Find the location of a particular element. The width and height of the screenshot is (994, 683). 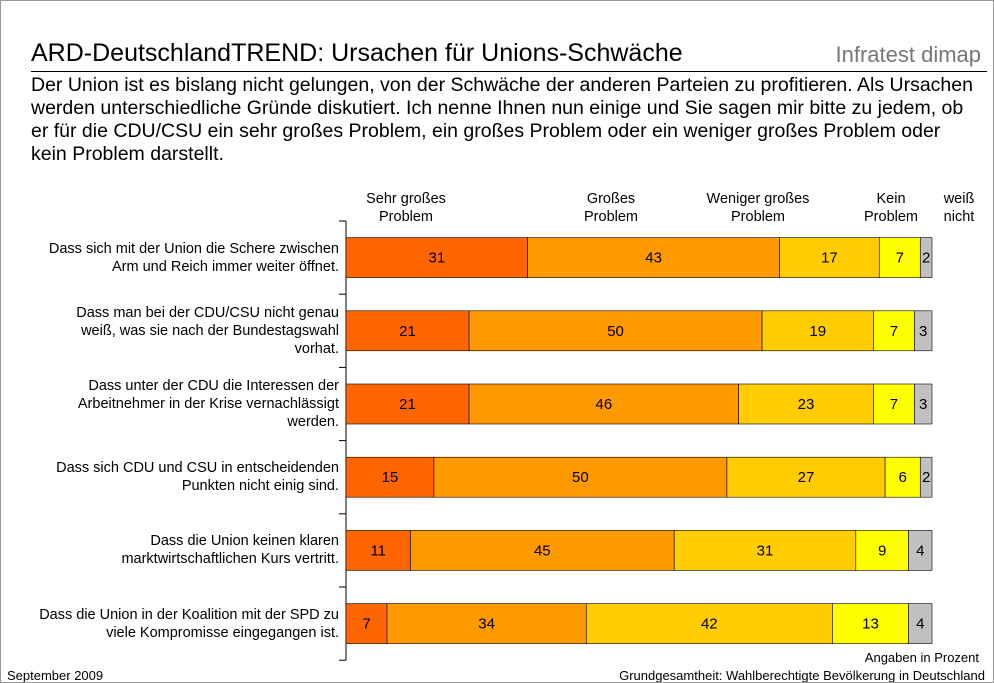

value-label: 11 is located at coordinates (378, 550).